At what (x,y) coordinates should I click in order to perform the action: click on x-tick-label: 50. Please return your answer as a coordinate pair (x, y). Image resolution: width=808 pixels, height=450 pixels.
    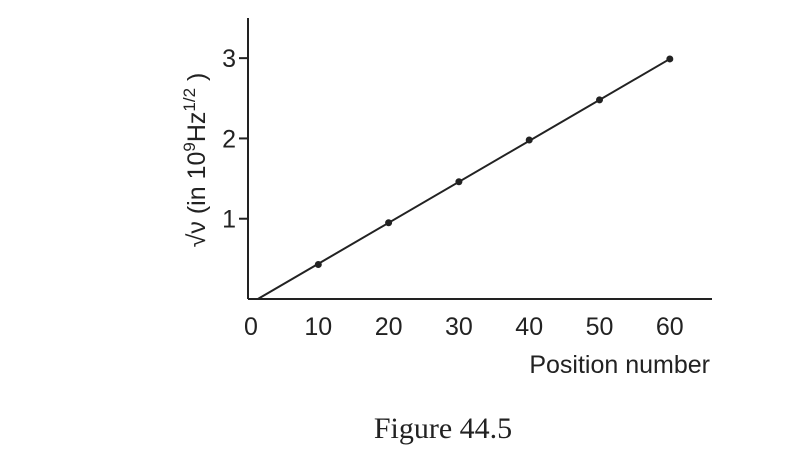
    Looking at the image, I should click on (600, 327).